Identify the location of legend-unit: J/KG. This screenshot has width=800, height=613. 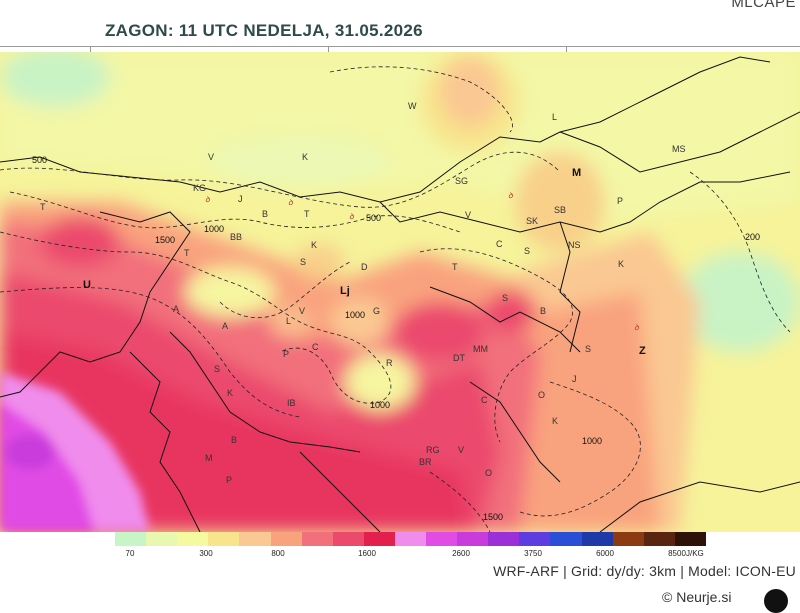
(695, 553).